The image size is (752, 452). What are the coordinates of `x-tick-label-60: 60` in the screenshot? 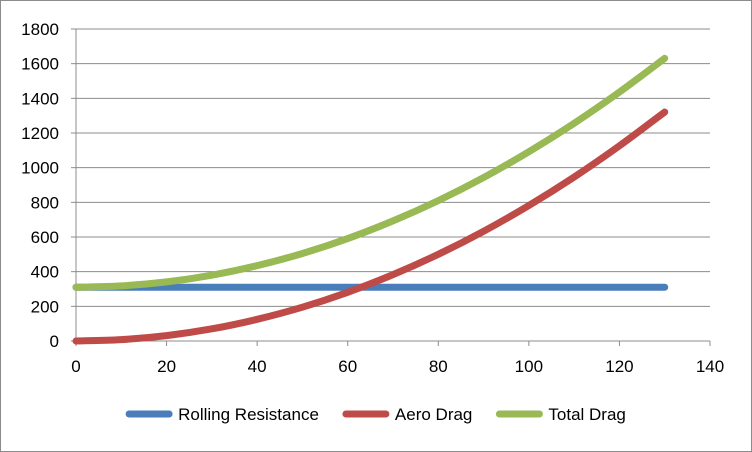 It's located at (347, 366).